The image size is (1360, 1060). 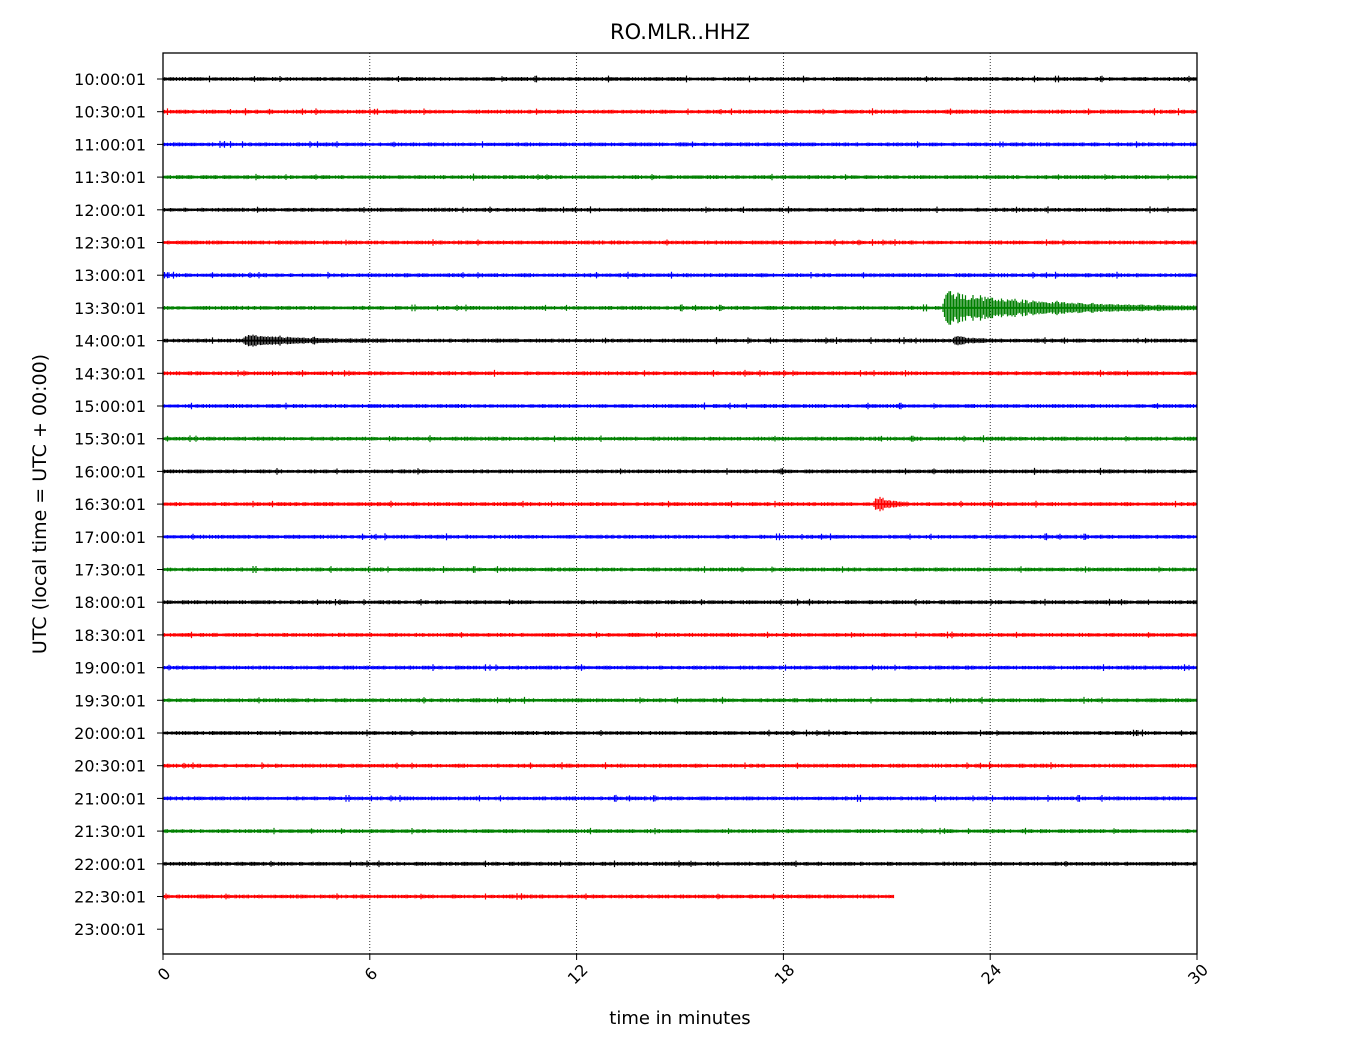 I want to click on y-tick-label: 18:30:01, so click(x=110, y=635).